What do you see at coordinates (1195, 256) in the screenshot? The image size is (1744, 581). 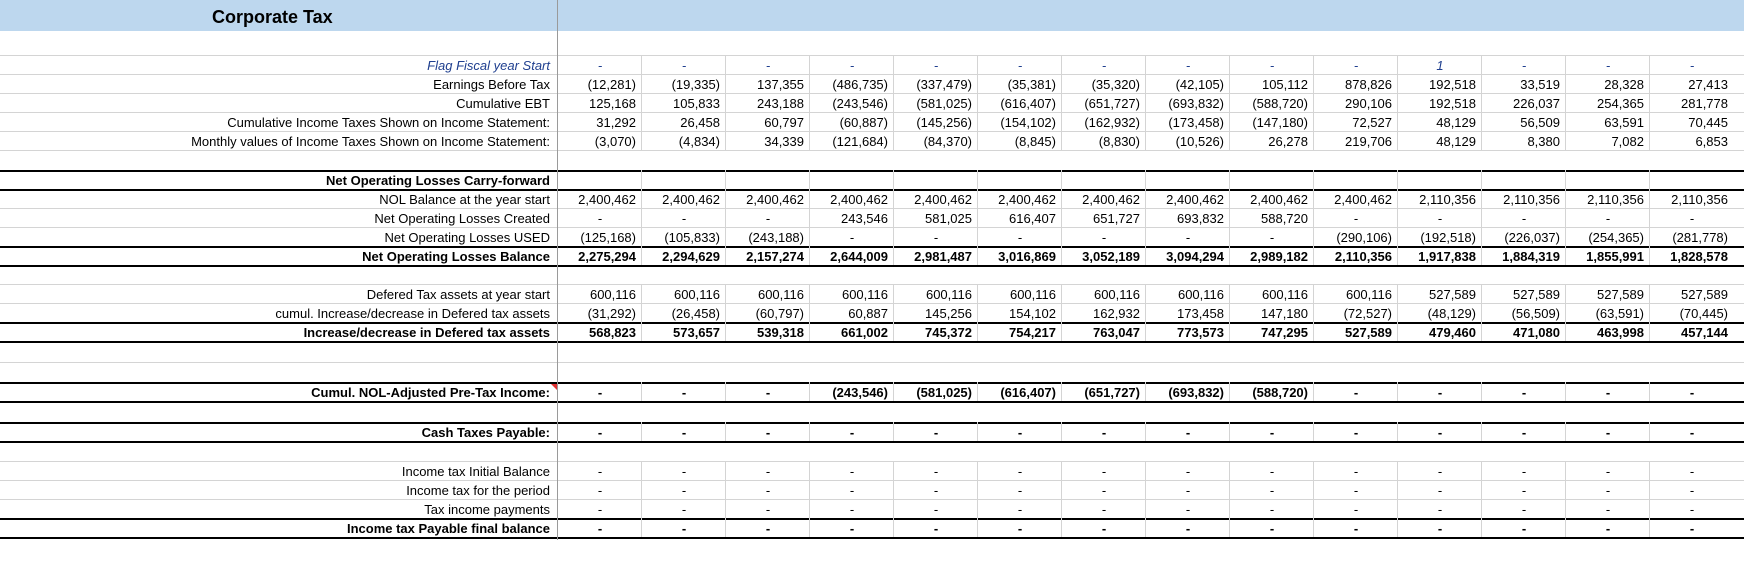 I see `cell-value: 3,094,294` at bounding box center [1195, 256].